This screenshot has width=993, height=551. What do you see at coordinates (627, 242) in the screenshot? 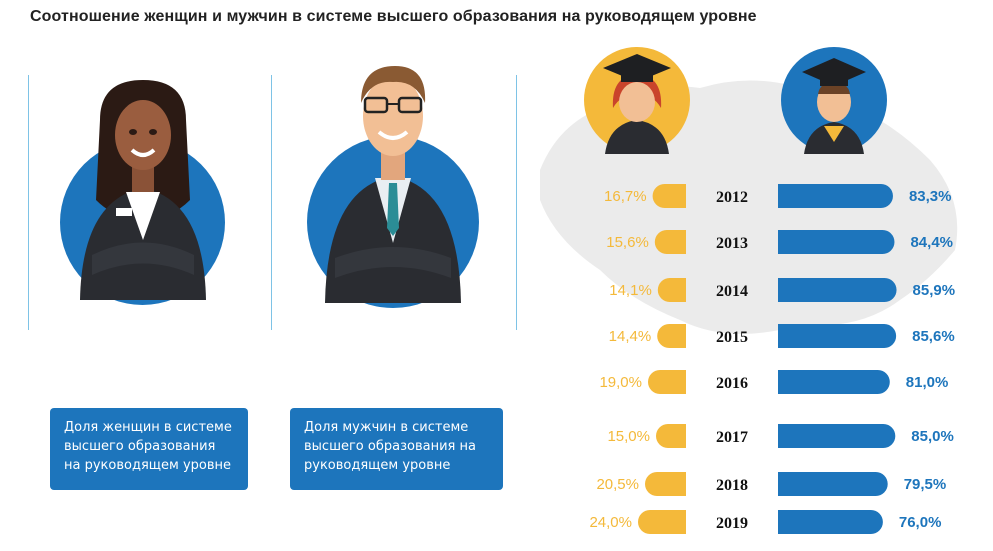
I see `women-value-label: 15,6%` at bounding box center [627, 242].